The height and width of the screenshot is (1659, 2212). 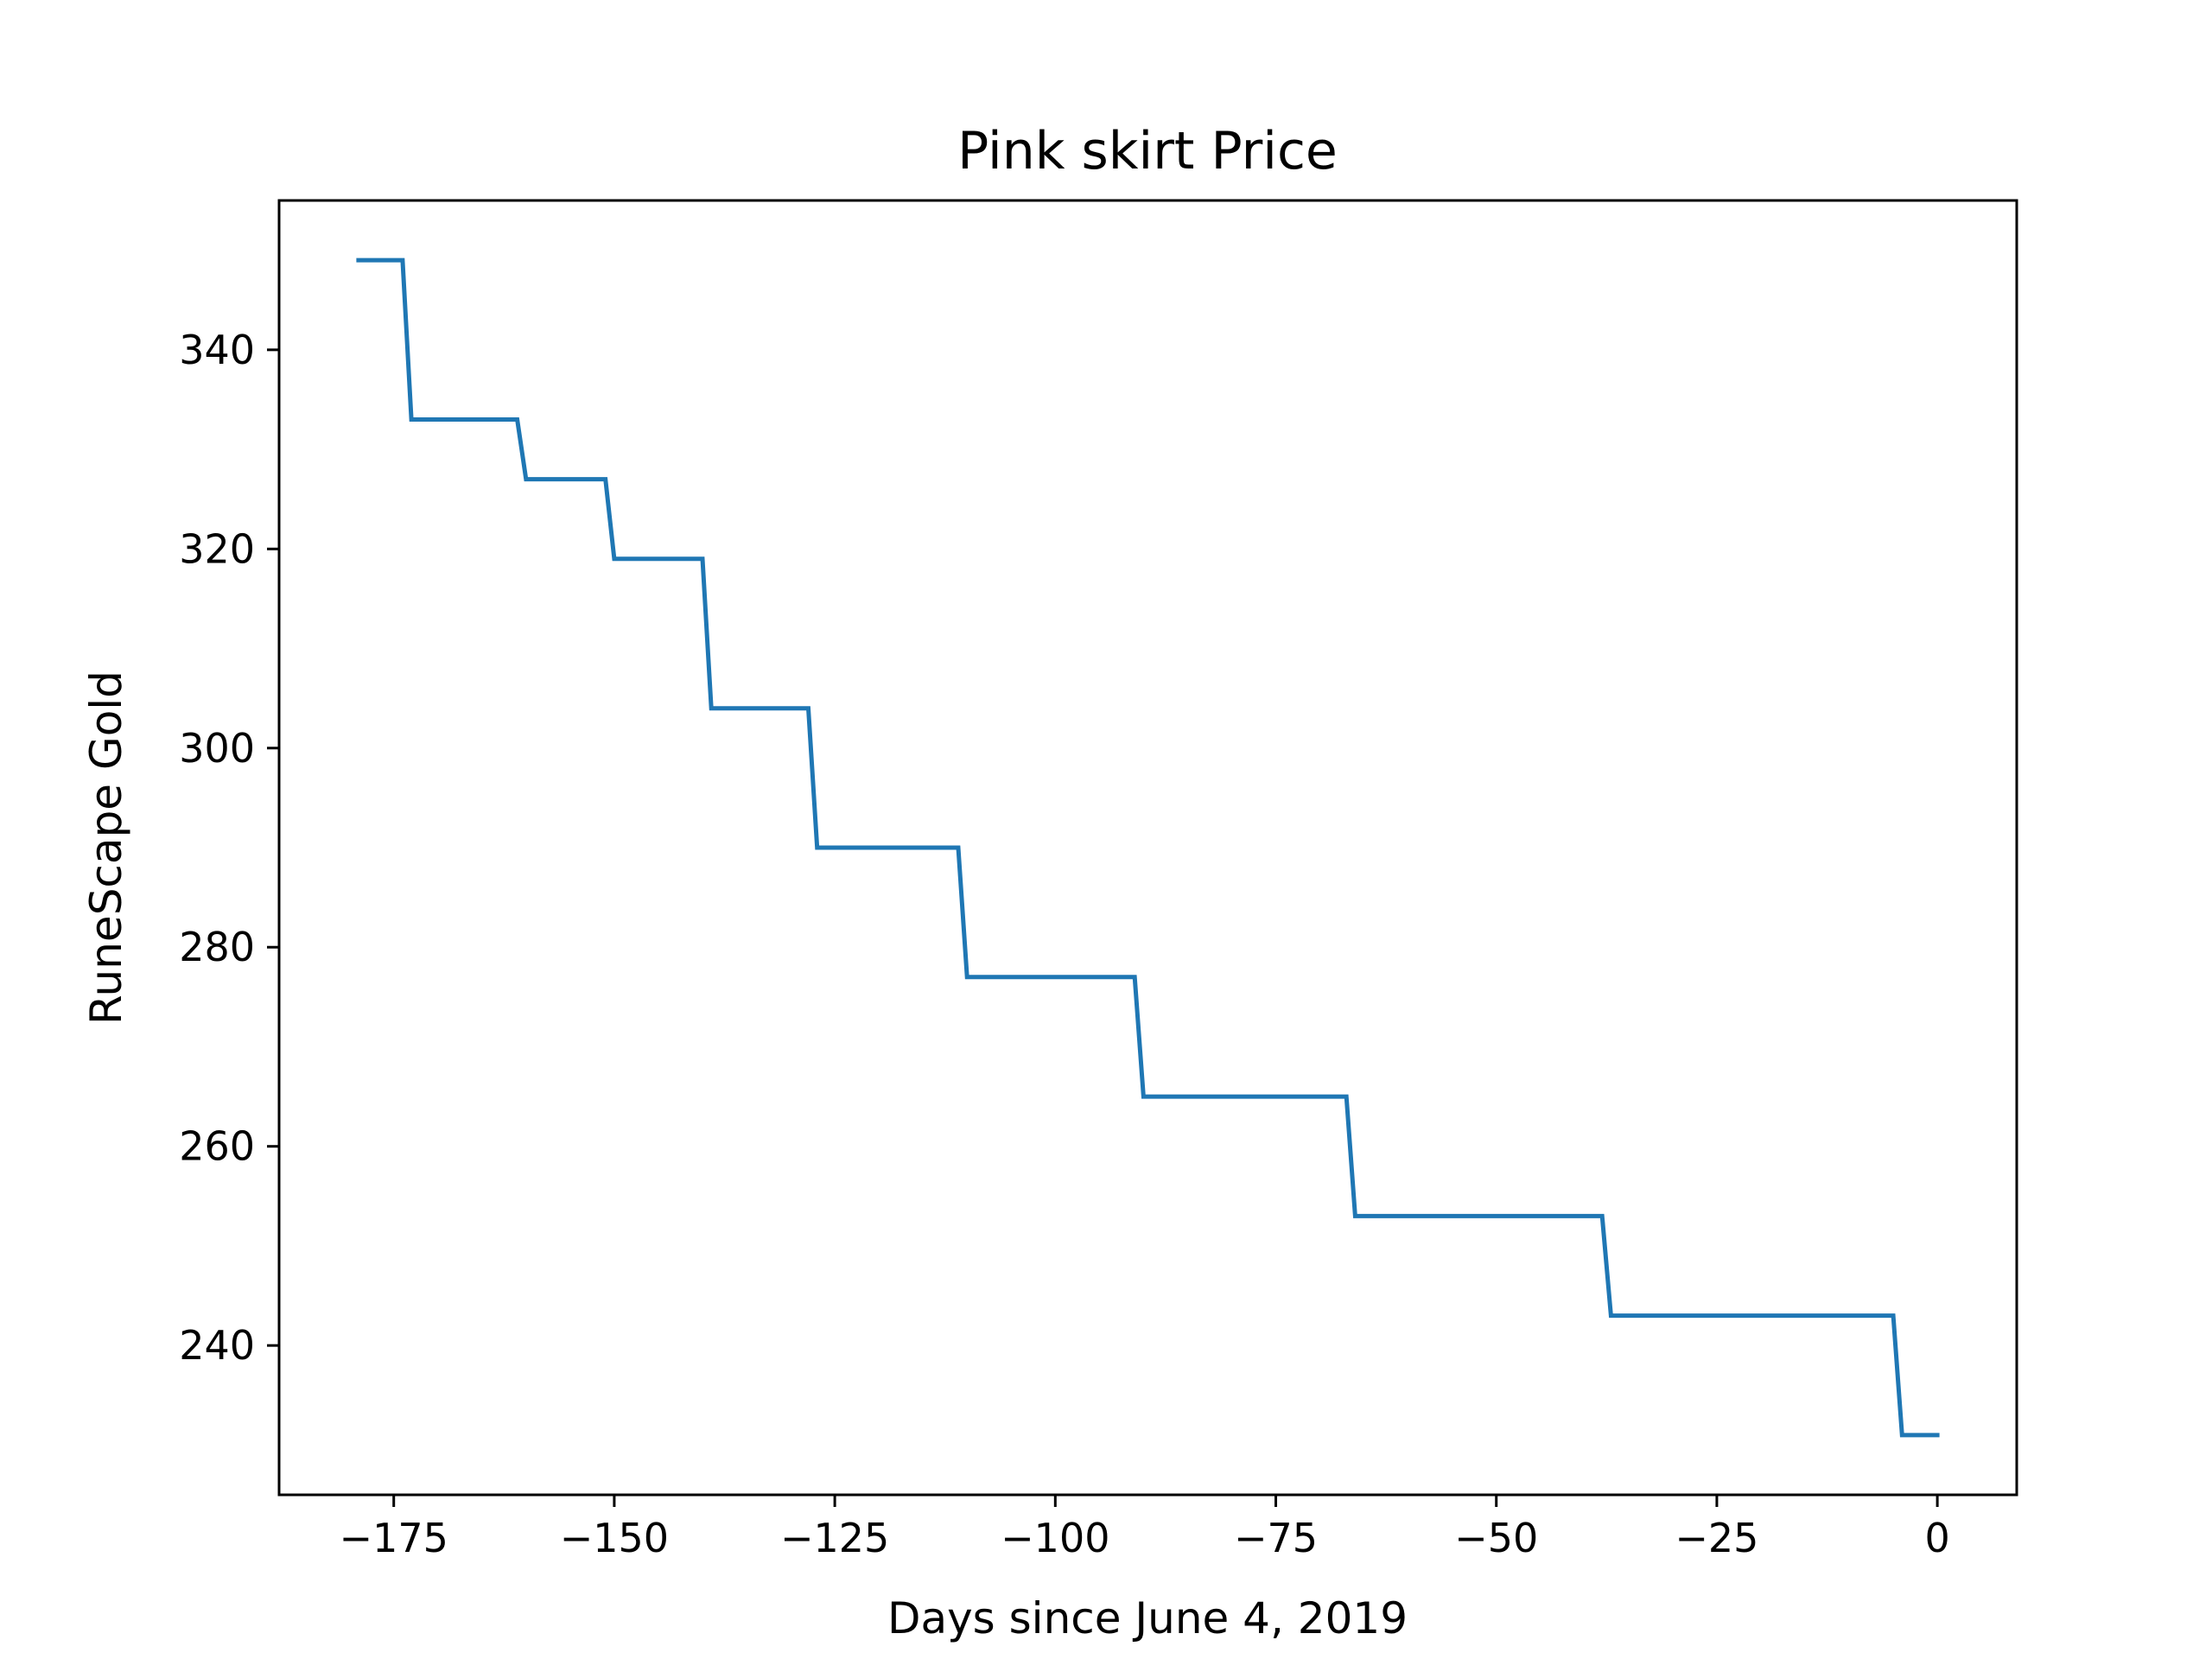 I want to click on chart-title: Pink skirt Price, so click(x=1147, y=151).